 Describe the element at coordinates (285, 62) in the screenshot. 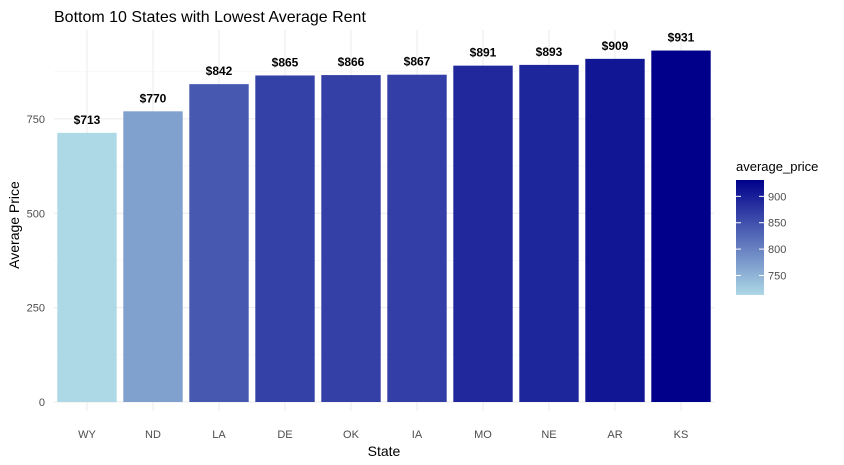

I see `data-label-de: $865` at that location.